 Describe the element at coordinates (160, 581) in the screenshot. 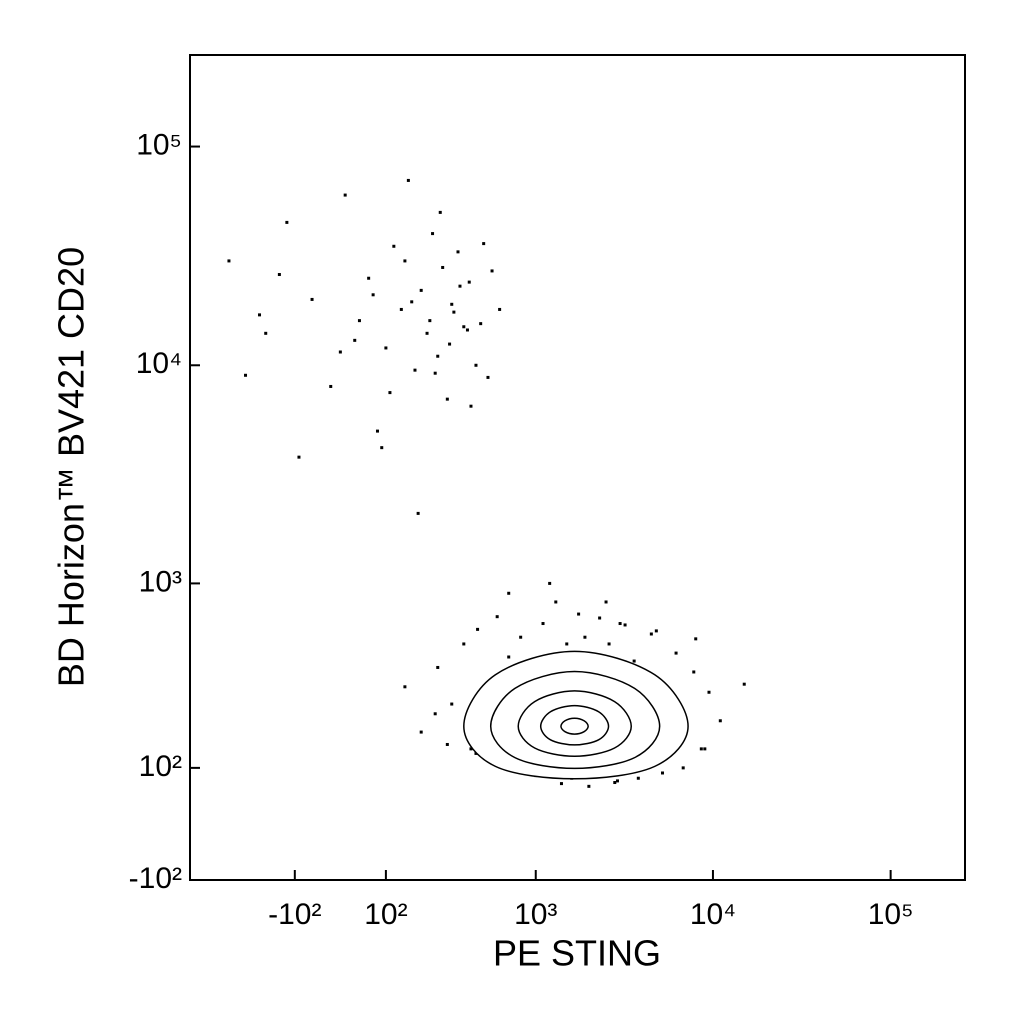

I see `y-tick-label: 10³` at that location.